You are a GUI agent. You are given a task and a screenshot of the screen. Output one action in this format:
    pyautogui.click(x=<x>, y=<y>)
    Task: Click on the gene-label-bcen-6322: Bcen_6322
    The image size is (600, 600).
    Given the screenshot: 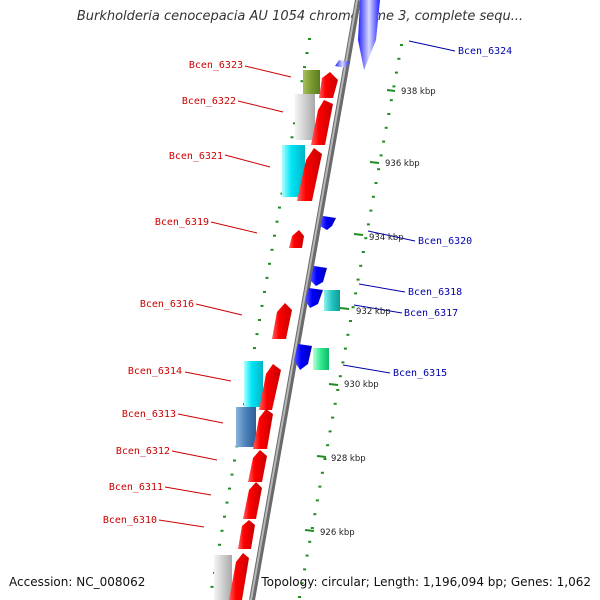 What is the action you would take?
    pyautogui.click(x=209, y=101)
    